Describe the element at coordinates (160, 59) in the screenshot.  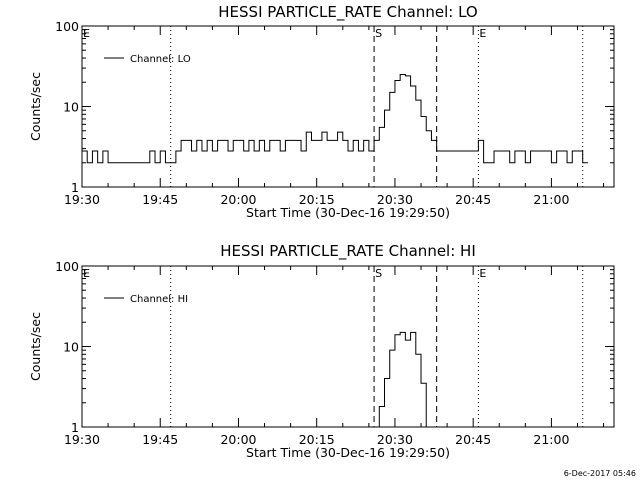
I see `legend-label: Channel: LO` at that location.